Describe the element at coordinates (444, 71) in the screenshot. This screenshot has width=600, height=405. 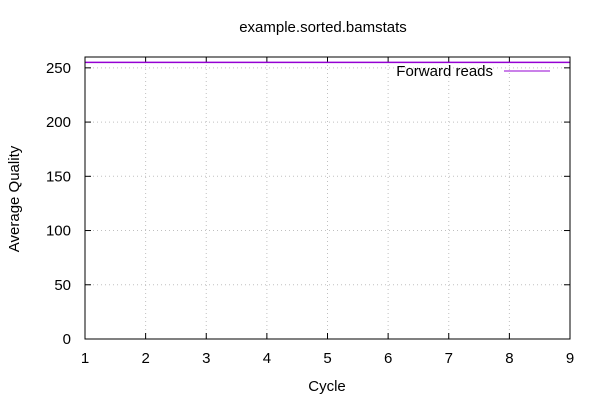
I see `legend-label: Forward reads` at that location.